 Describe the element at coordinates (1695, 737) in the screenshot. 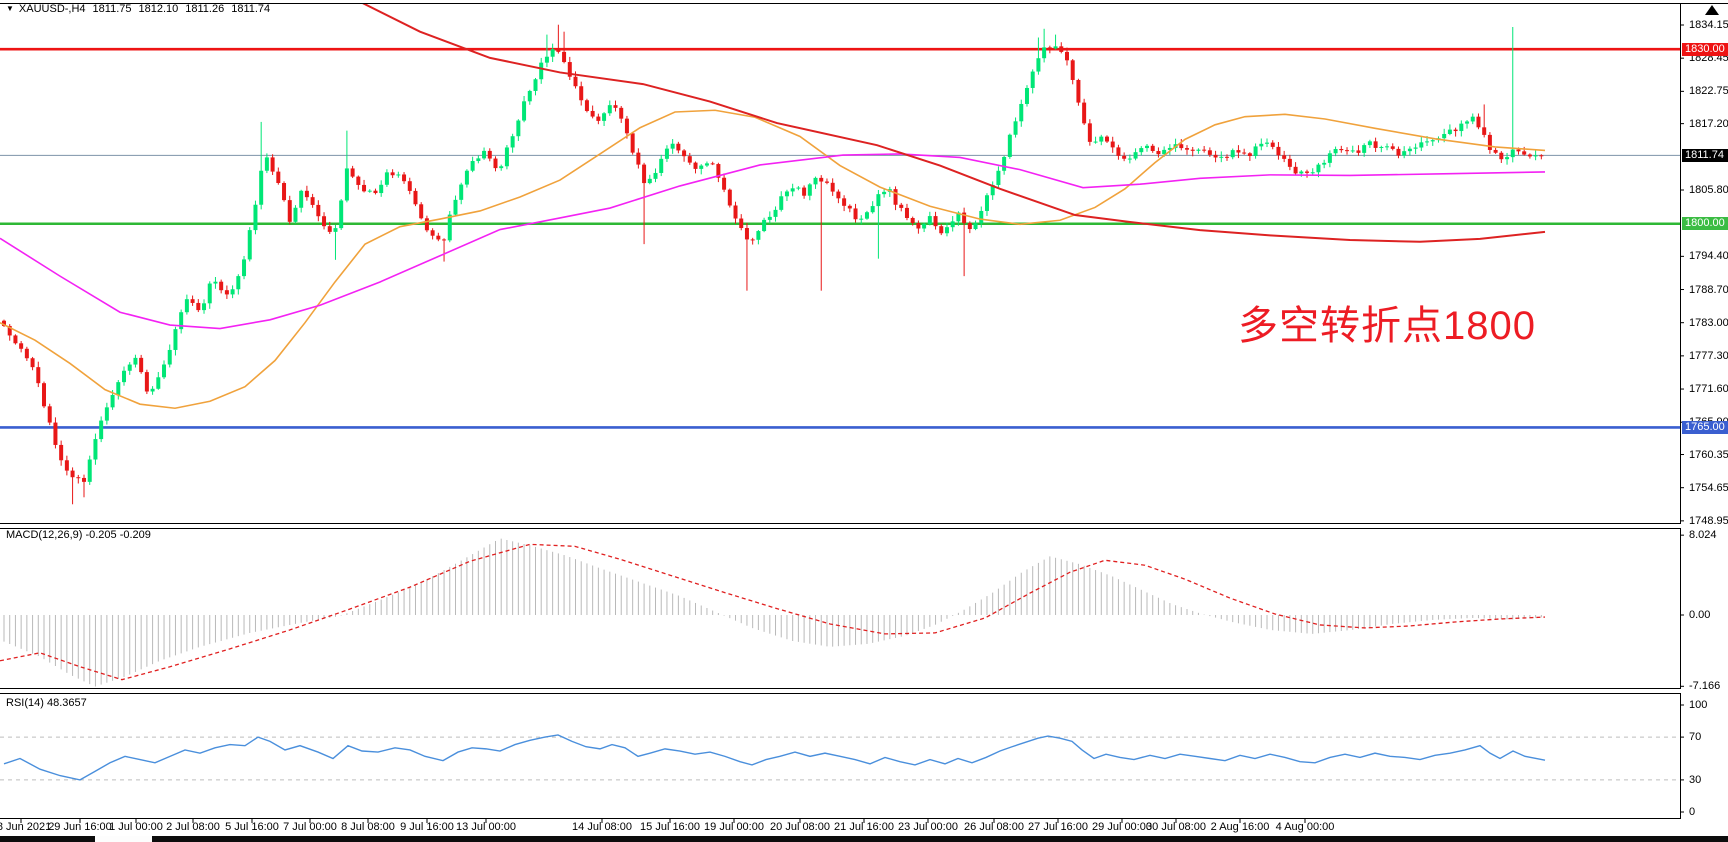

I see `rsi-tick-70: 70` at that location.